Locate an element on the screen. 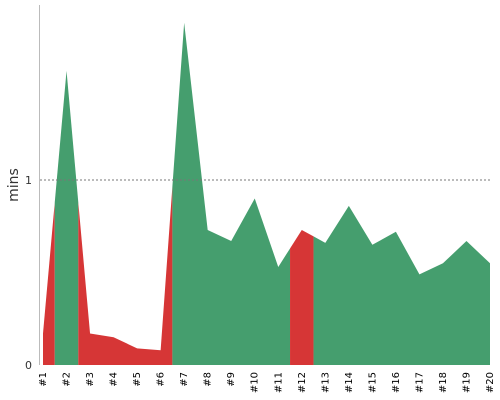 The width and height of the screenshot is (500, 400). x-tick-label: #15 is located at coordinates (372, 382).